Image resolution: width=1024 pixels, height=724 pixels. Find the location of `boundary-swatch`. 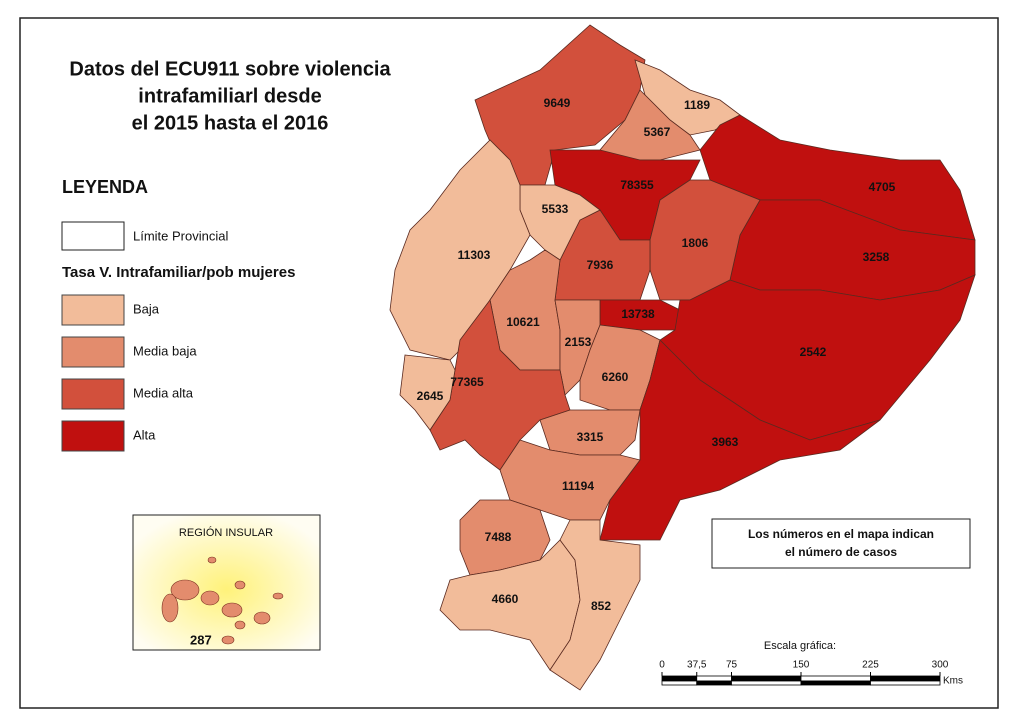

boundary-swatch is located at coordinates (93, 236).